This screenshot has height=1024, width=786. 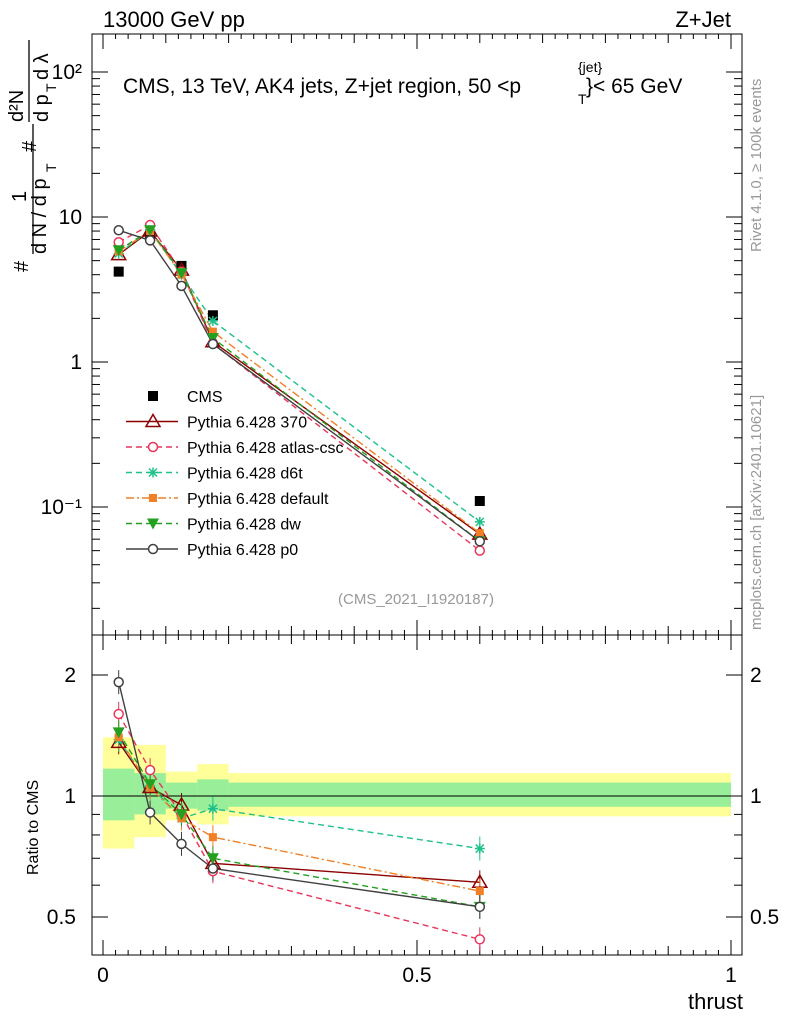 I want to click on legend-item: Pythia 6.428 d6t, so click(x=214, y=474).